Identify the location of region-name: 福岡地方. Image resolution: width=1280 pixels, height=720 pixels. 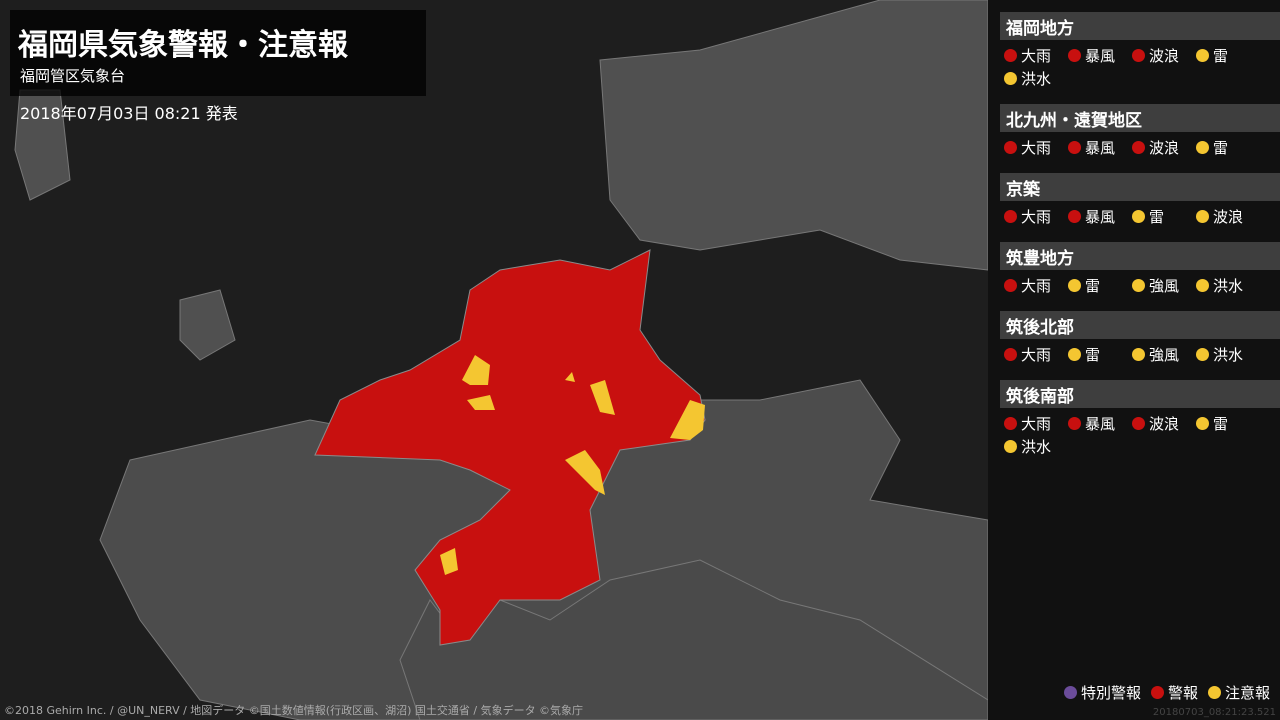
(1140, 26).